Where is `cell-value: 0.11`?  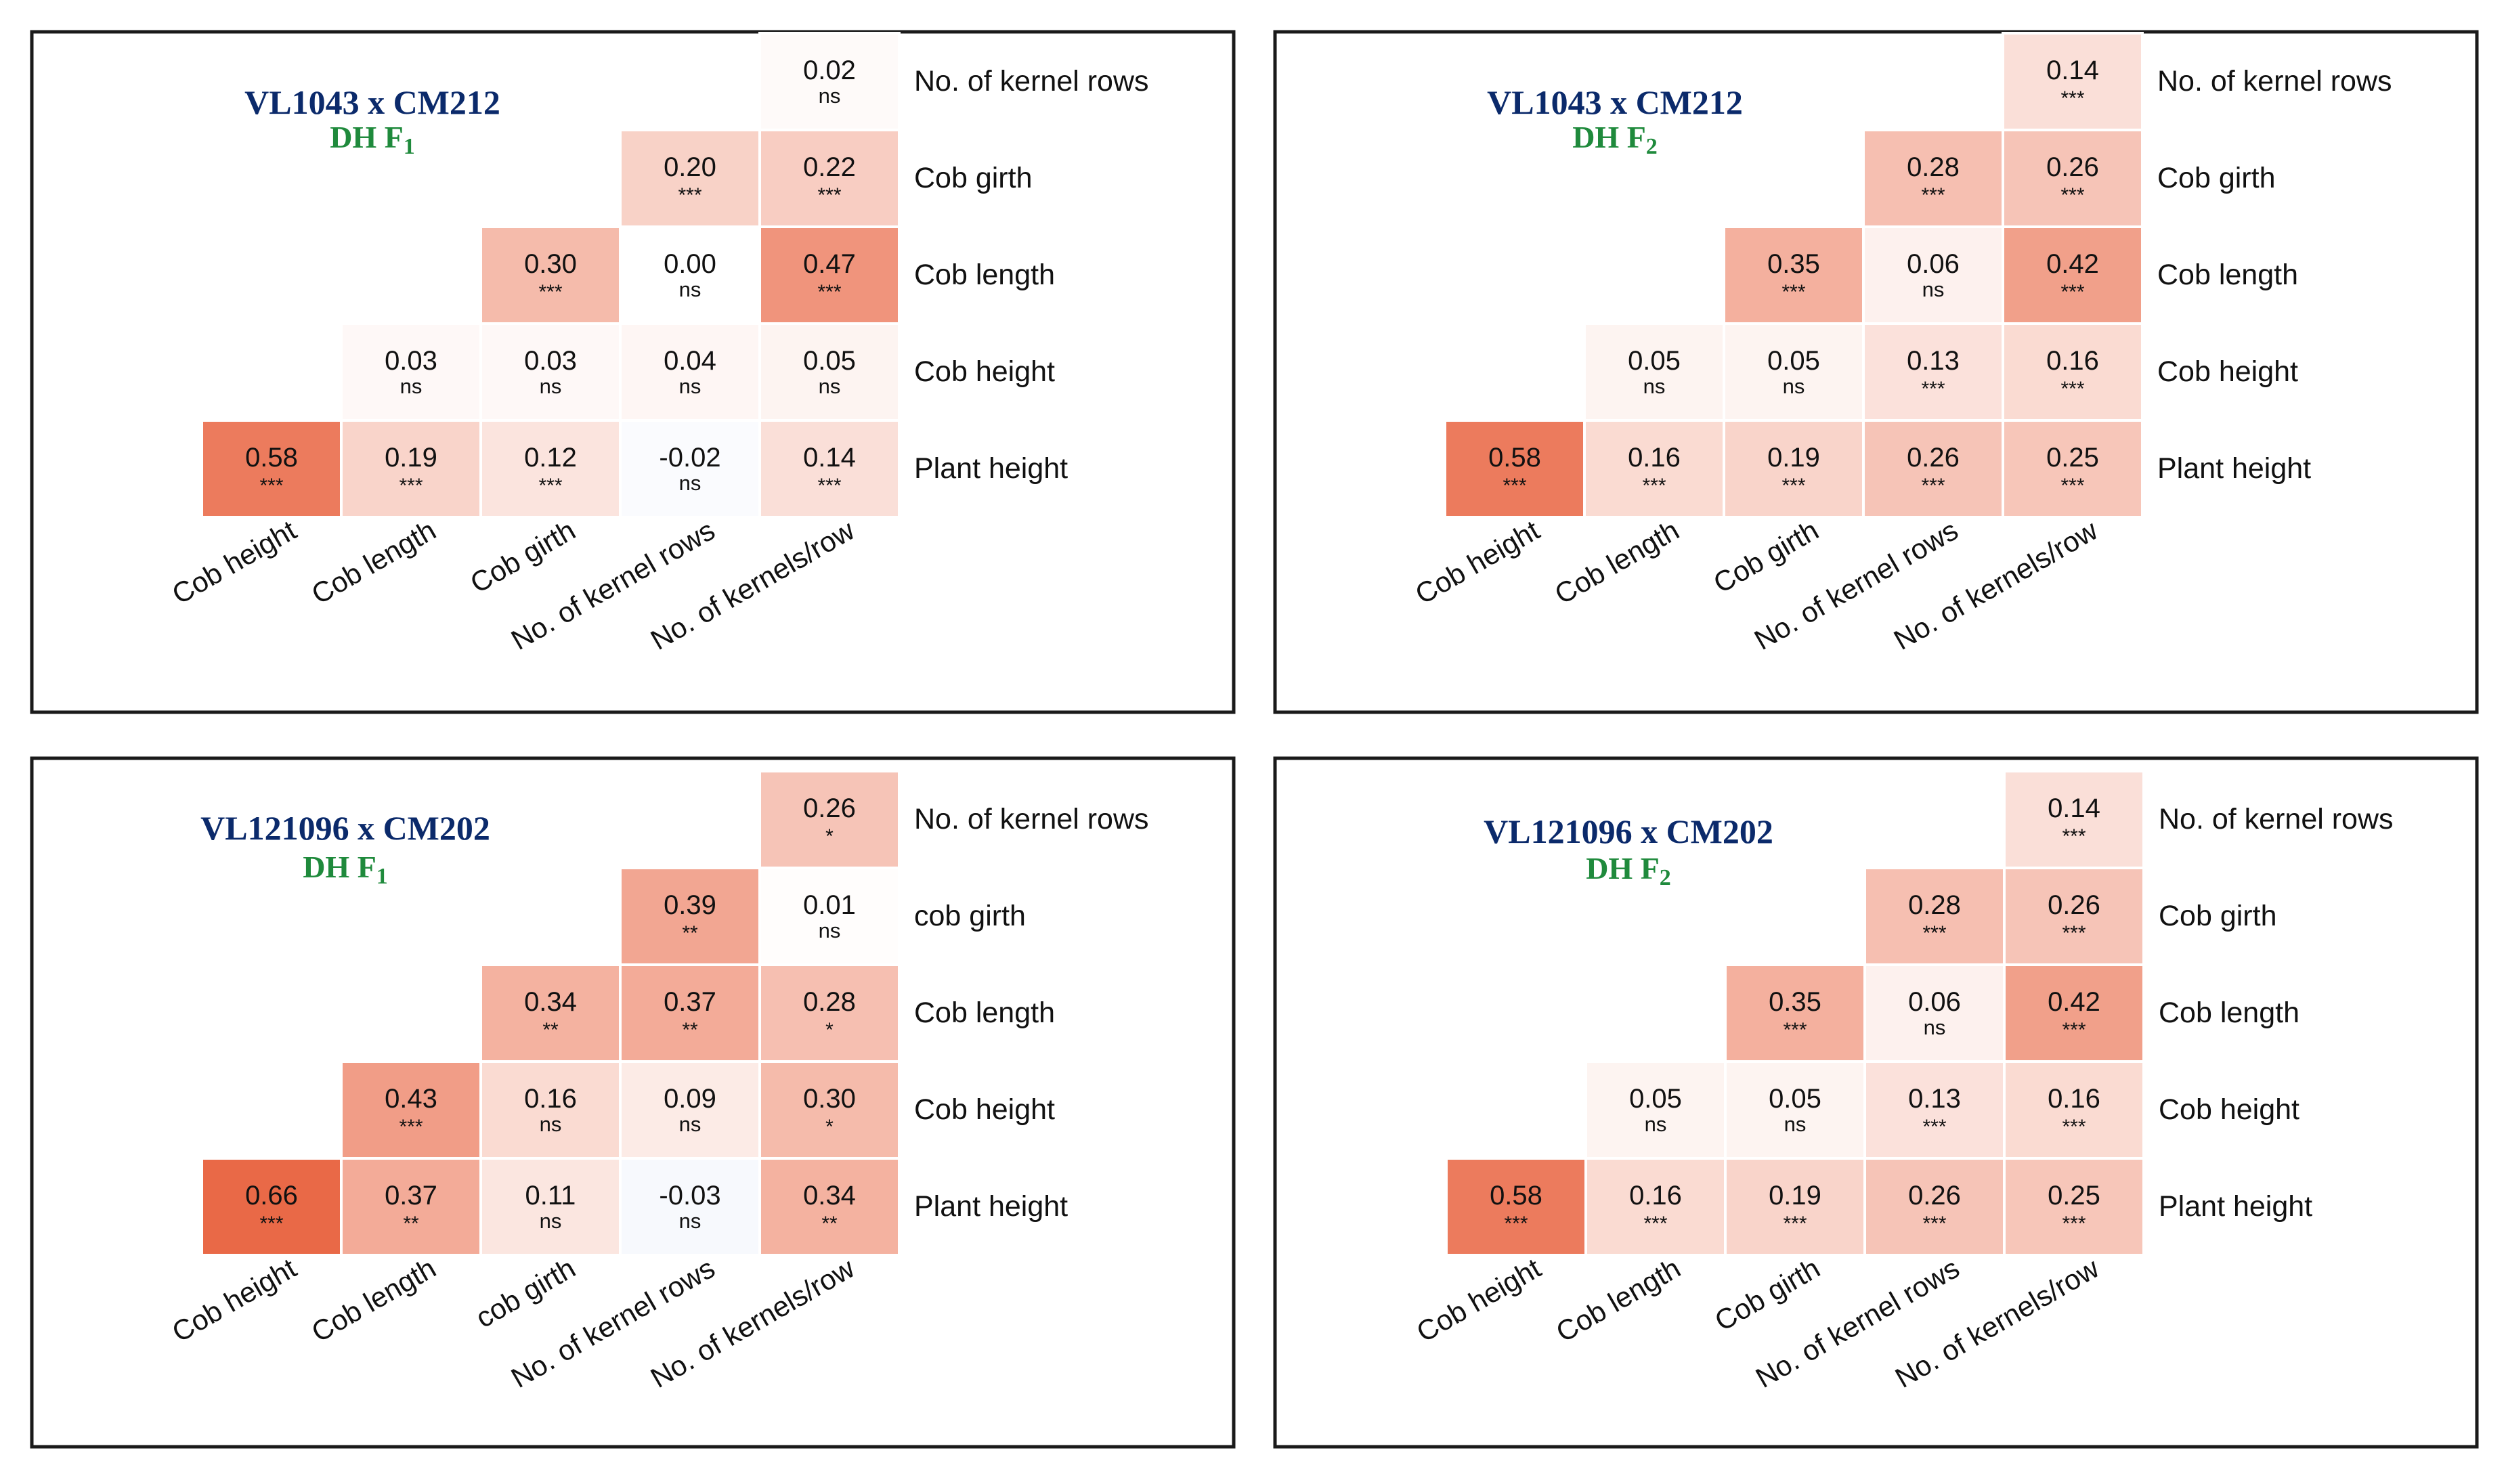 cell-value: 0.11 is located at coordinates (550, 1195).